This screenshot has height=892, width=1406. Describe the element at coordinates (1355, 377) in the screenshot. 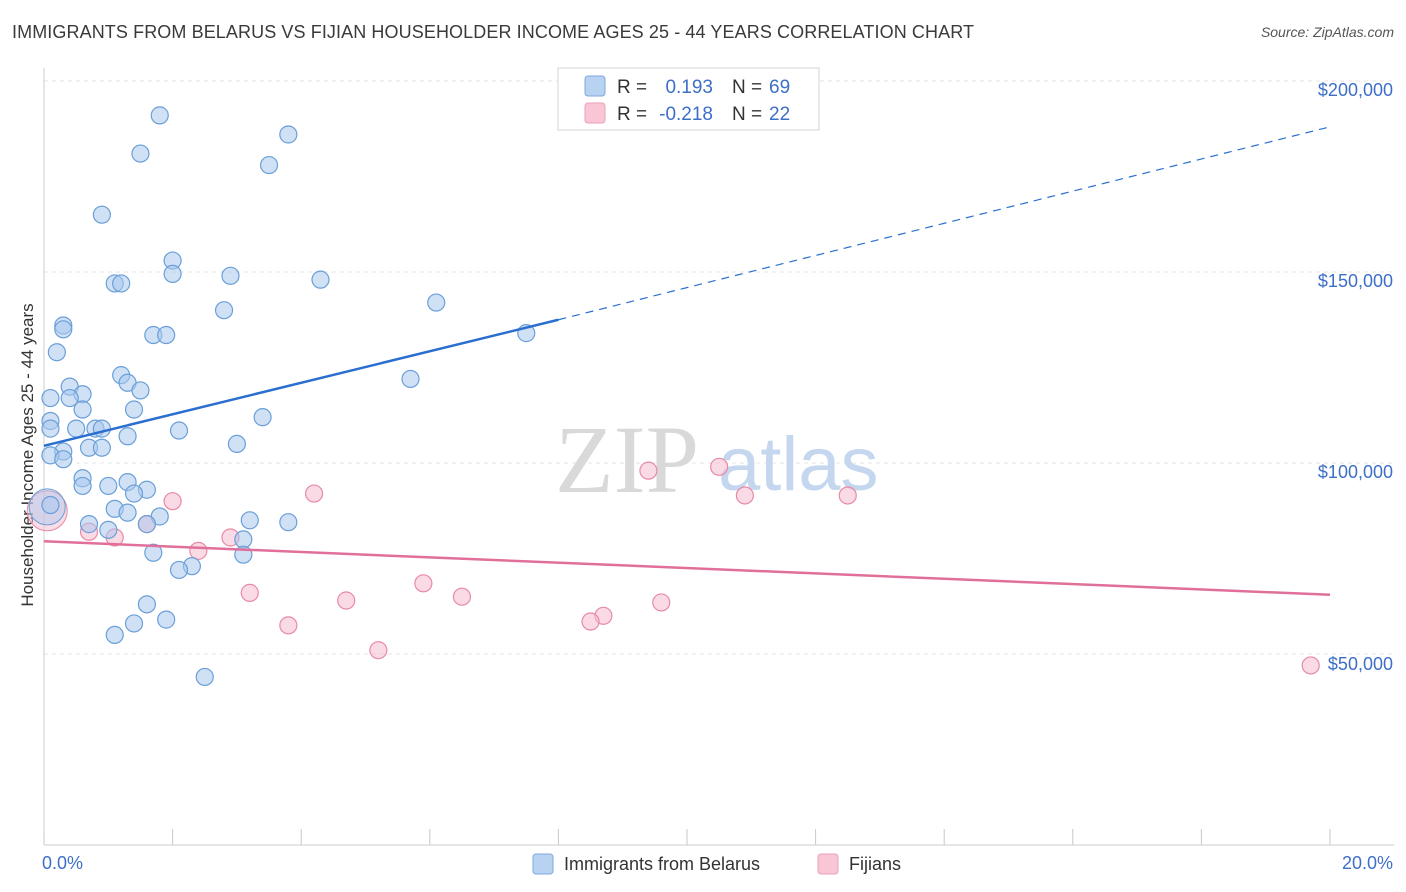

I see `y-tick-labels: $50,000 $100,000 $150,000 $200,000` at that location.